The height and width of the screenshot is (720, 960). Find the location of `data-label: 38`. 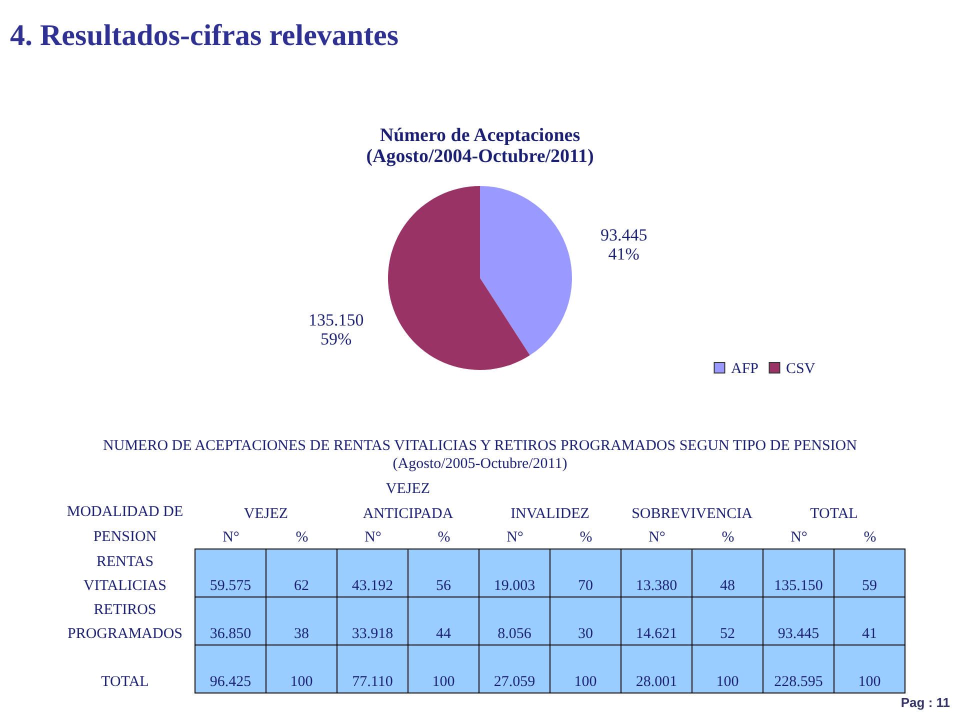

data-label: 38 is located at coordinates (301, 634).